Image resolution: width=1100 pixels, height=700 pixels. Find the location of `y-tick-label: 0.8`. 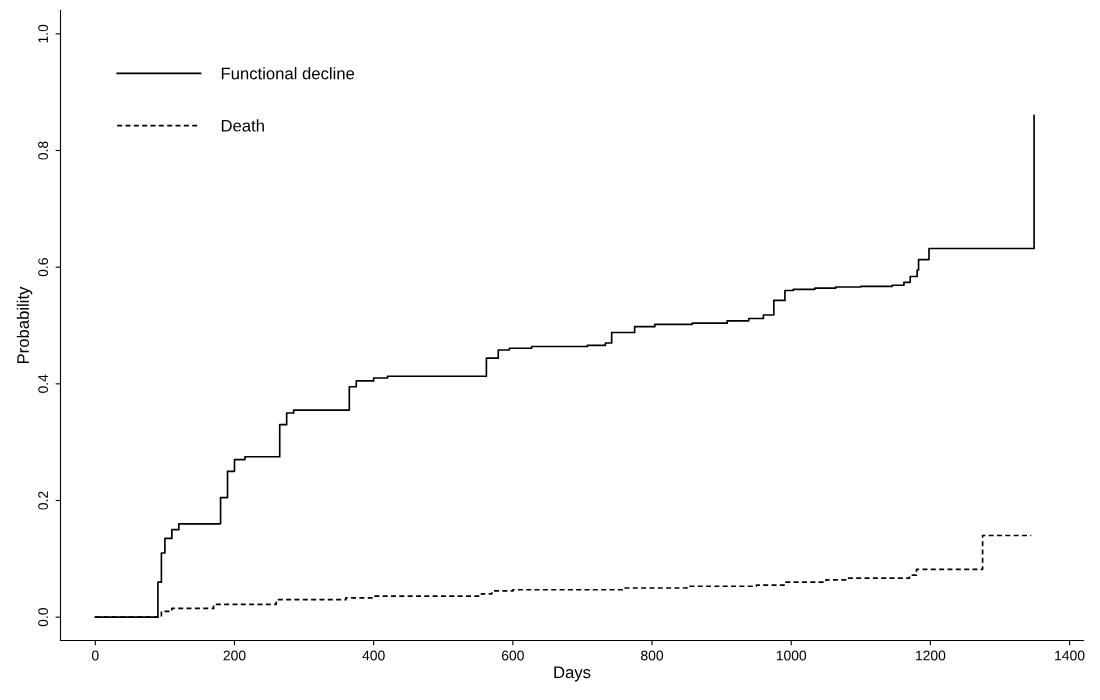

y-tick-label: 0.8 is located at coordinates (43, 150).